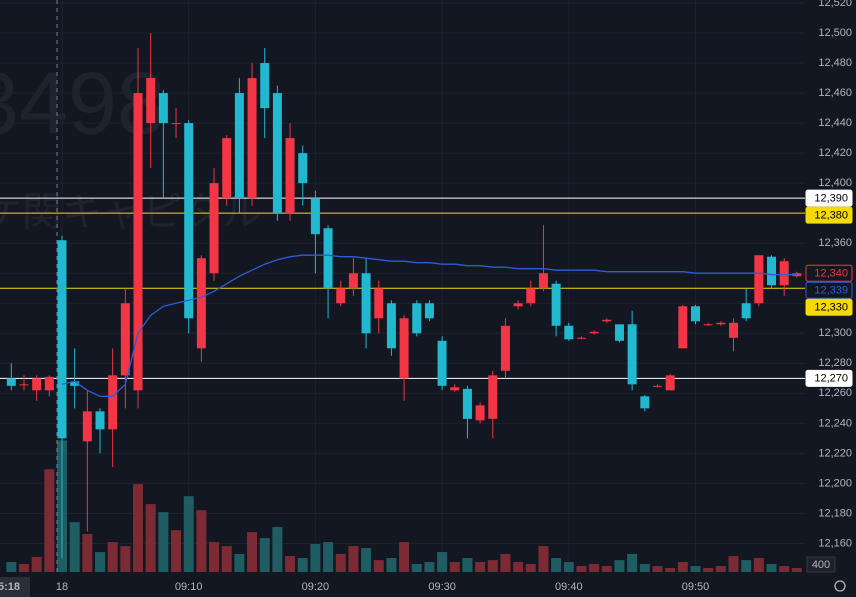  Describe the element at coordinates (831, 216) in the screenshot. I see `price-tag-label: 12,380` at that location.